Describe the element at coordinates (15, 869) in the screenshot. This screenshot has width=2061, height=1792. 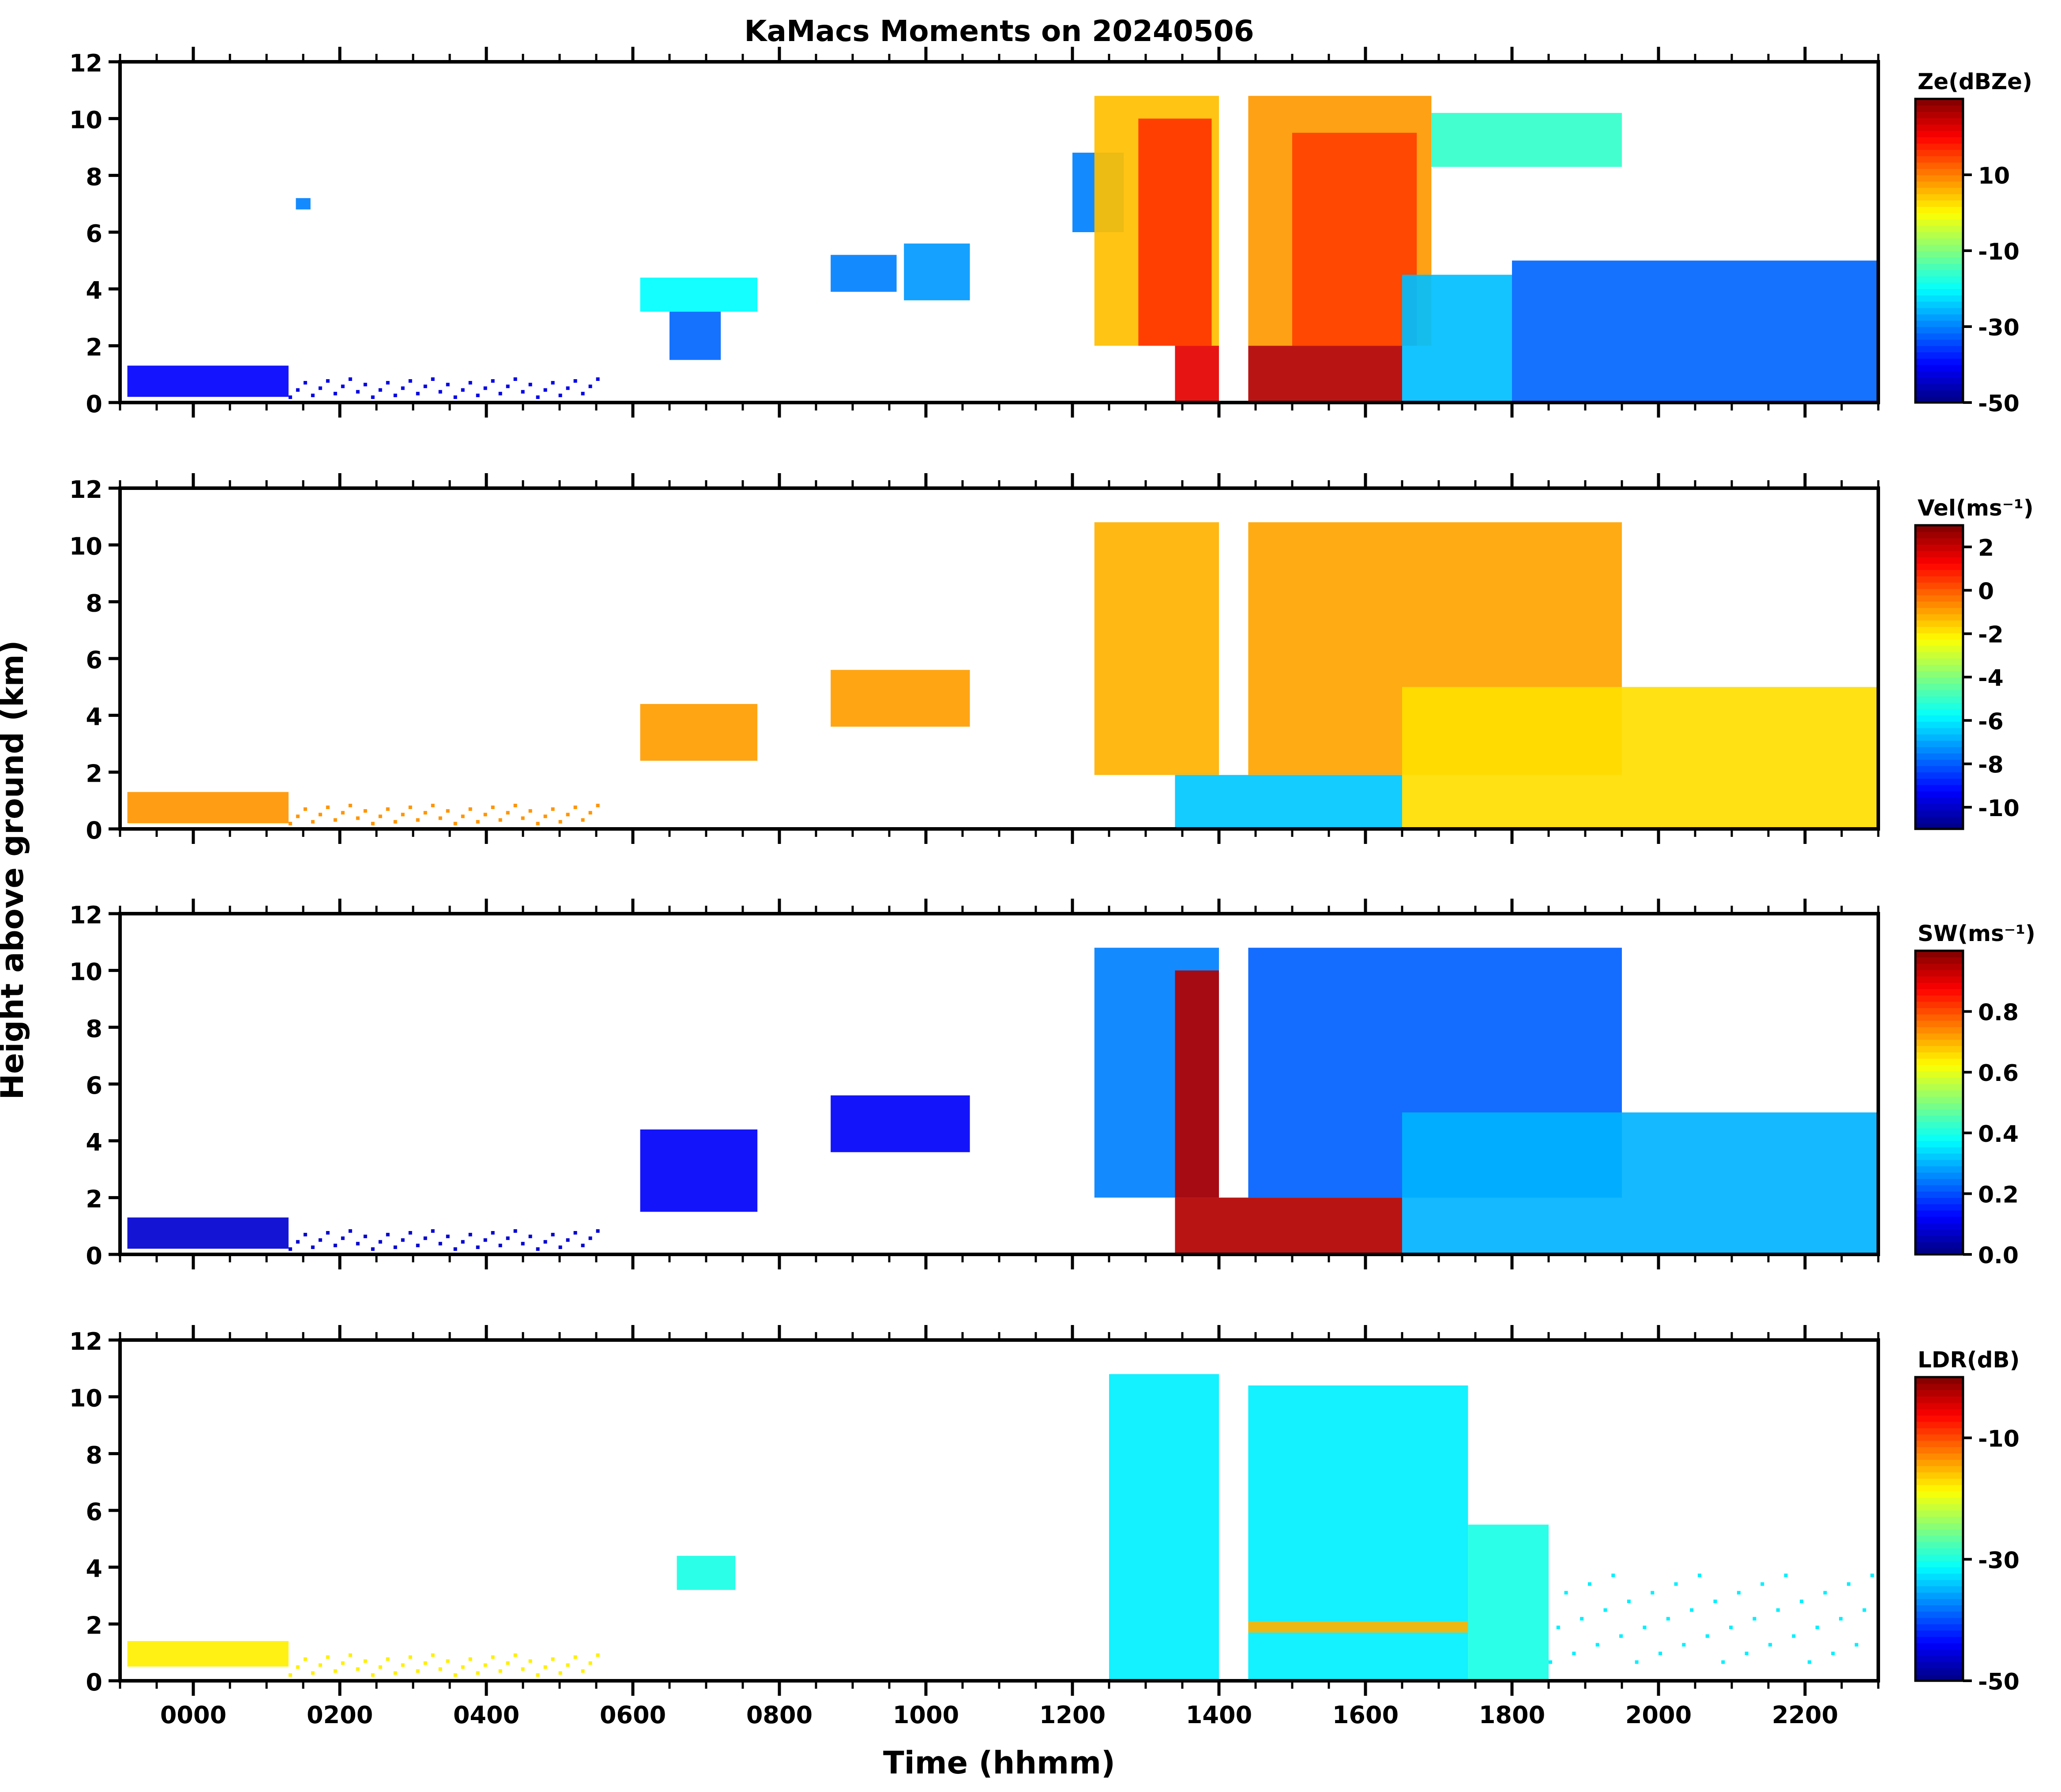
I see `y-axis-label: Height above ground (km)` at that location.